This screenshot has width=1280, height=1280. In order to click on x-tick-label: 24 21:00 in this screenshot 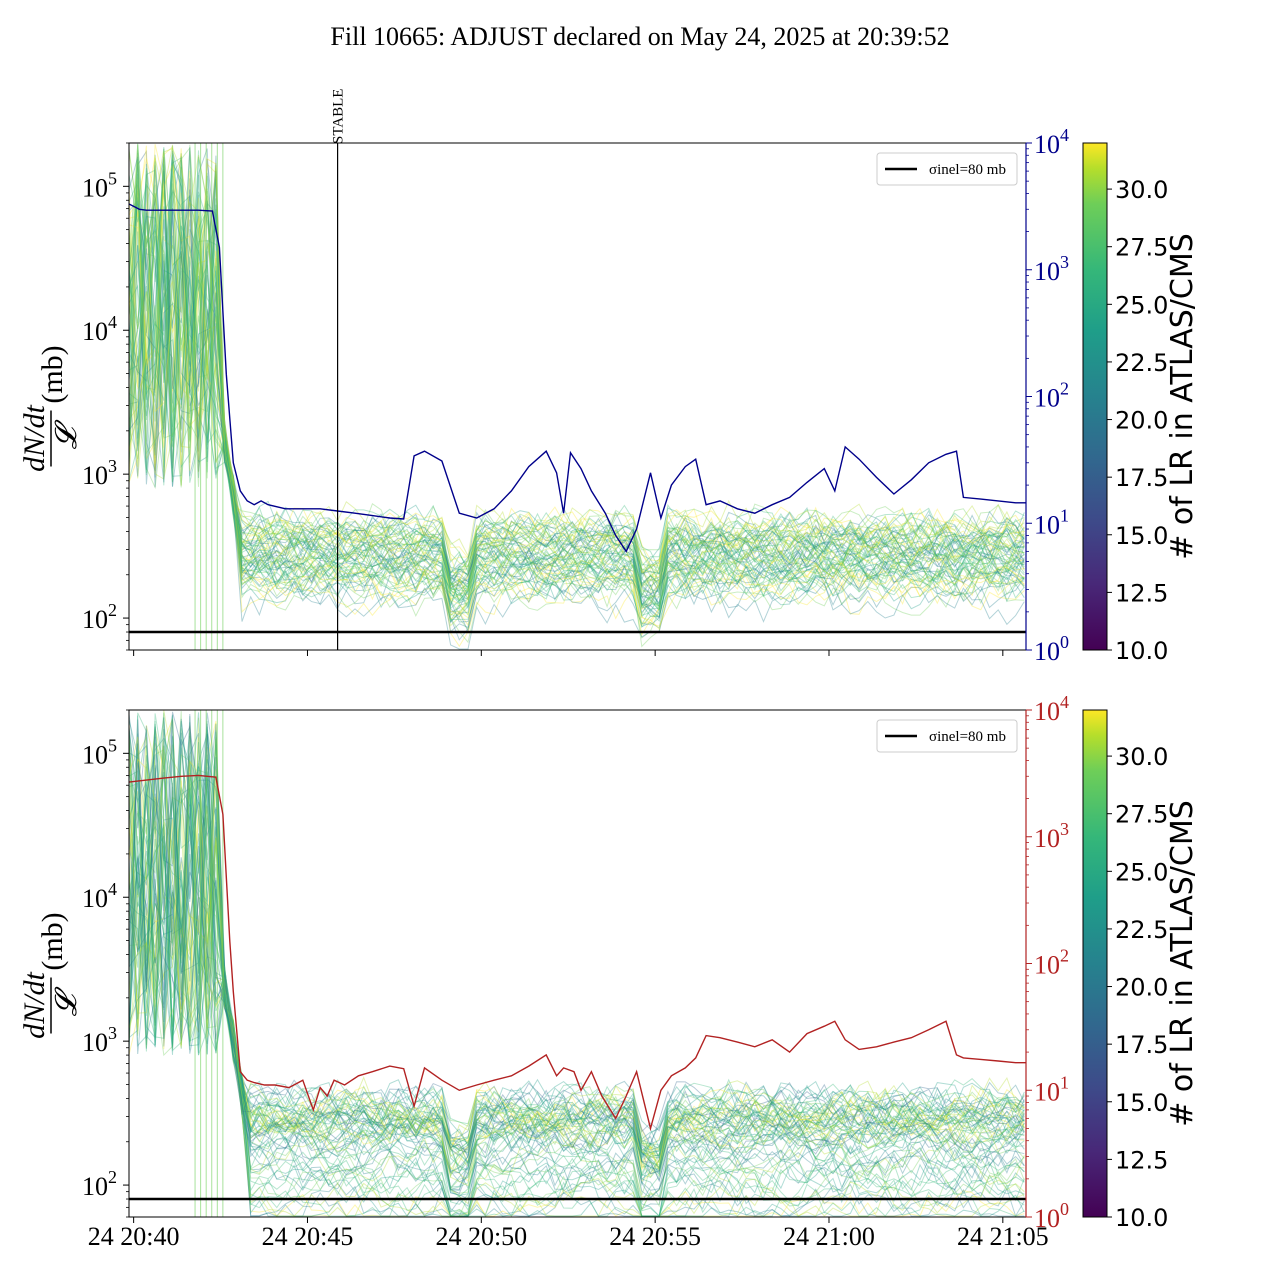, I will do `click(829, 1236)`.